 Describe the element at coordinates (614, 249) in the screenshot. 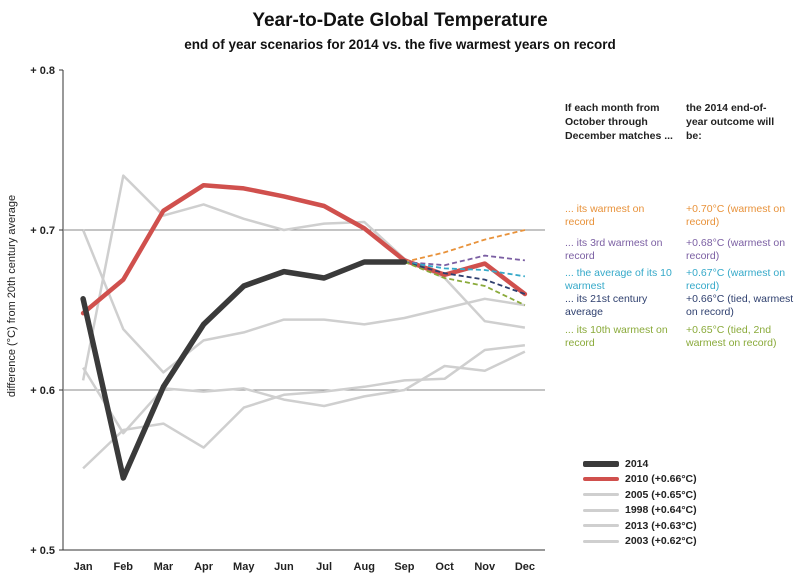

I see `scenario-label: ... its 3rd warmest on record` at that location.